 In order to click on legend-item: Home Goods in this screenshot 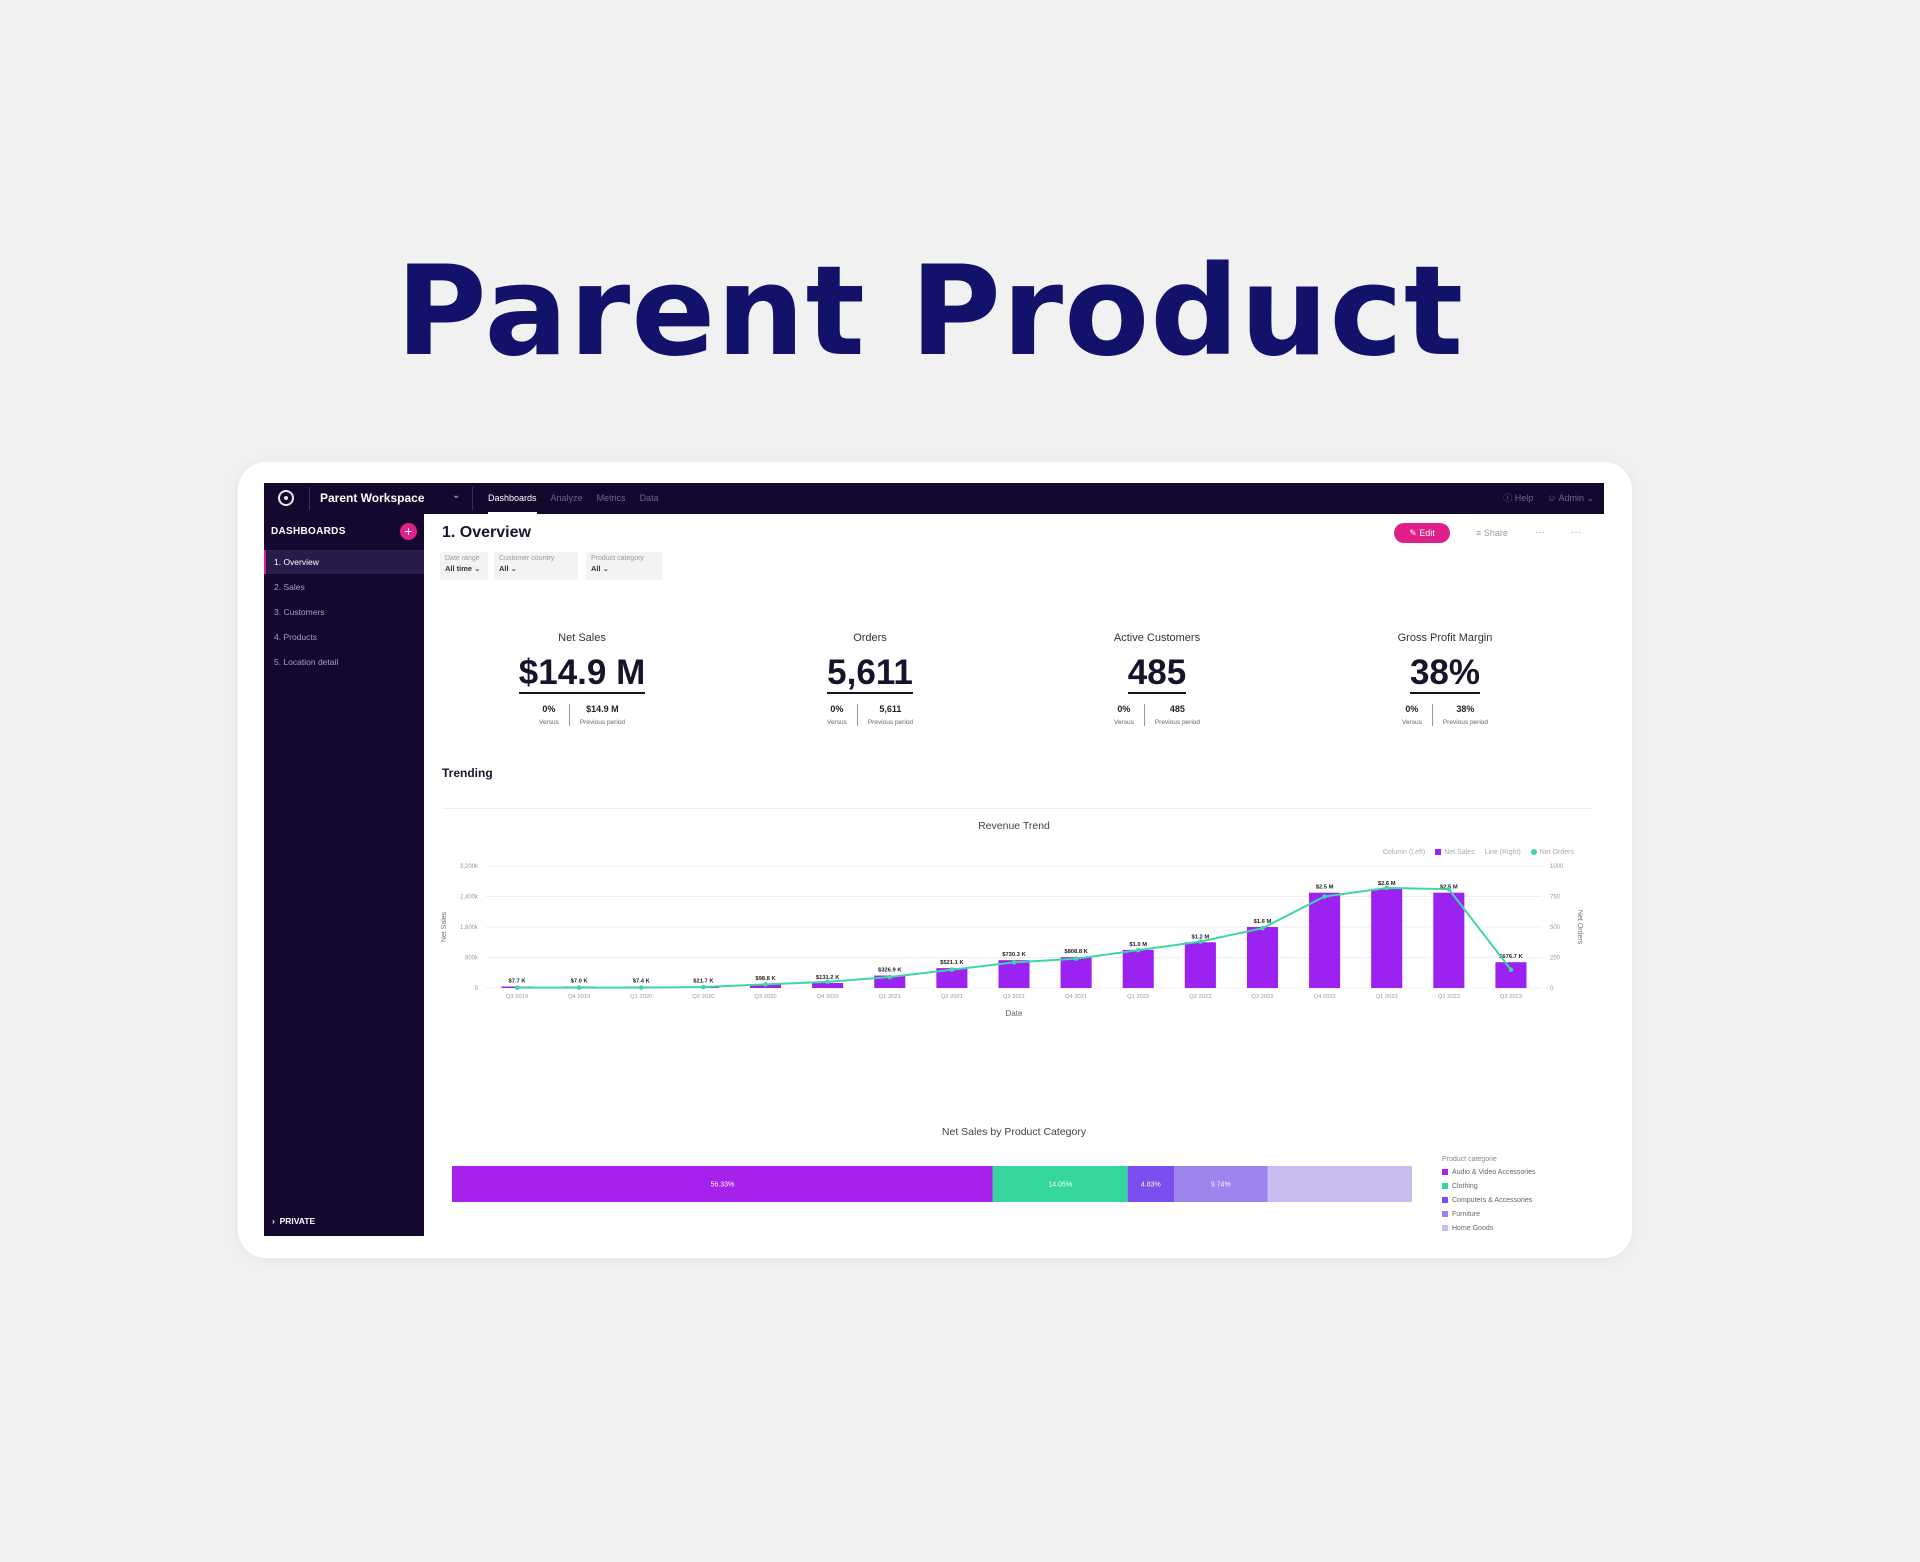, I will do `click(1489, 1229)`.